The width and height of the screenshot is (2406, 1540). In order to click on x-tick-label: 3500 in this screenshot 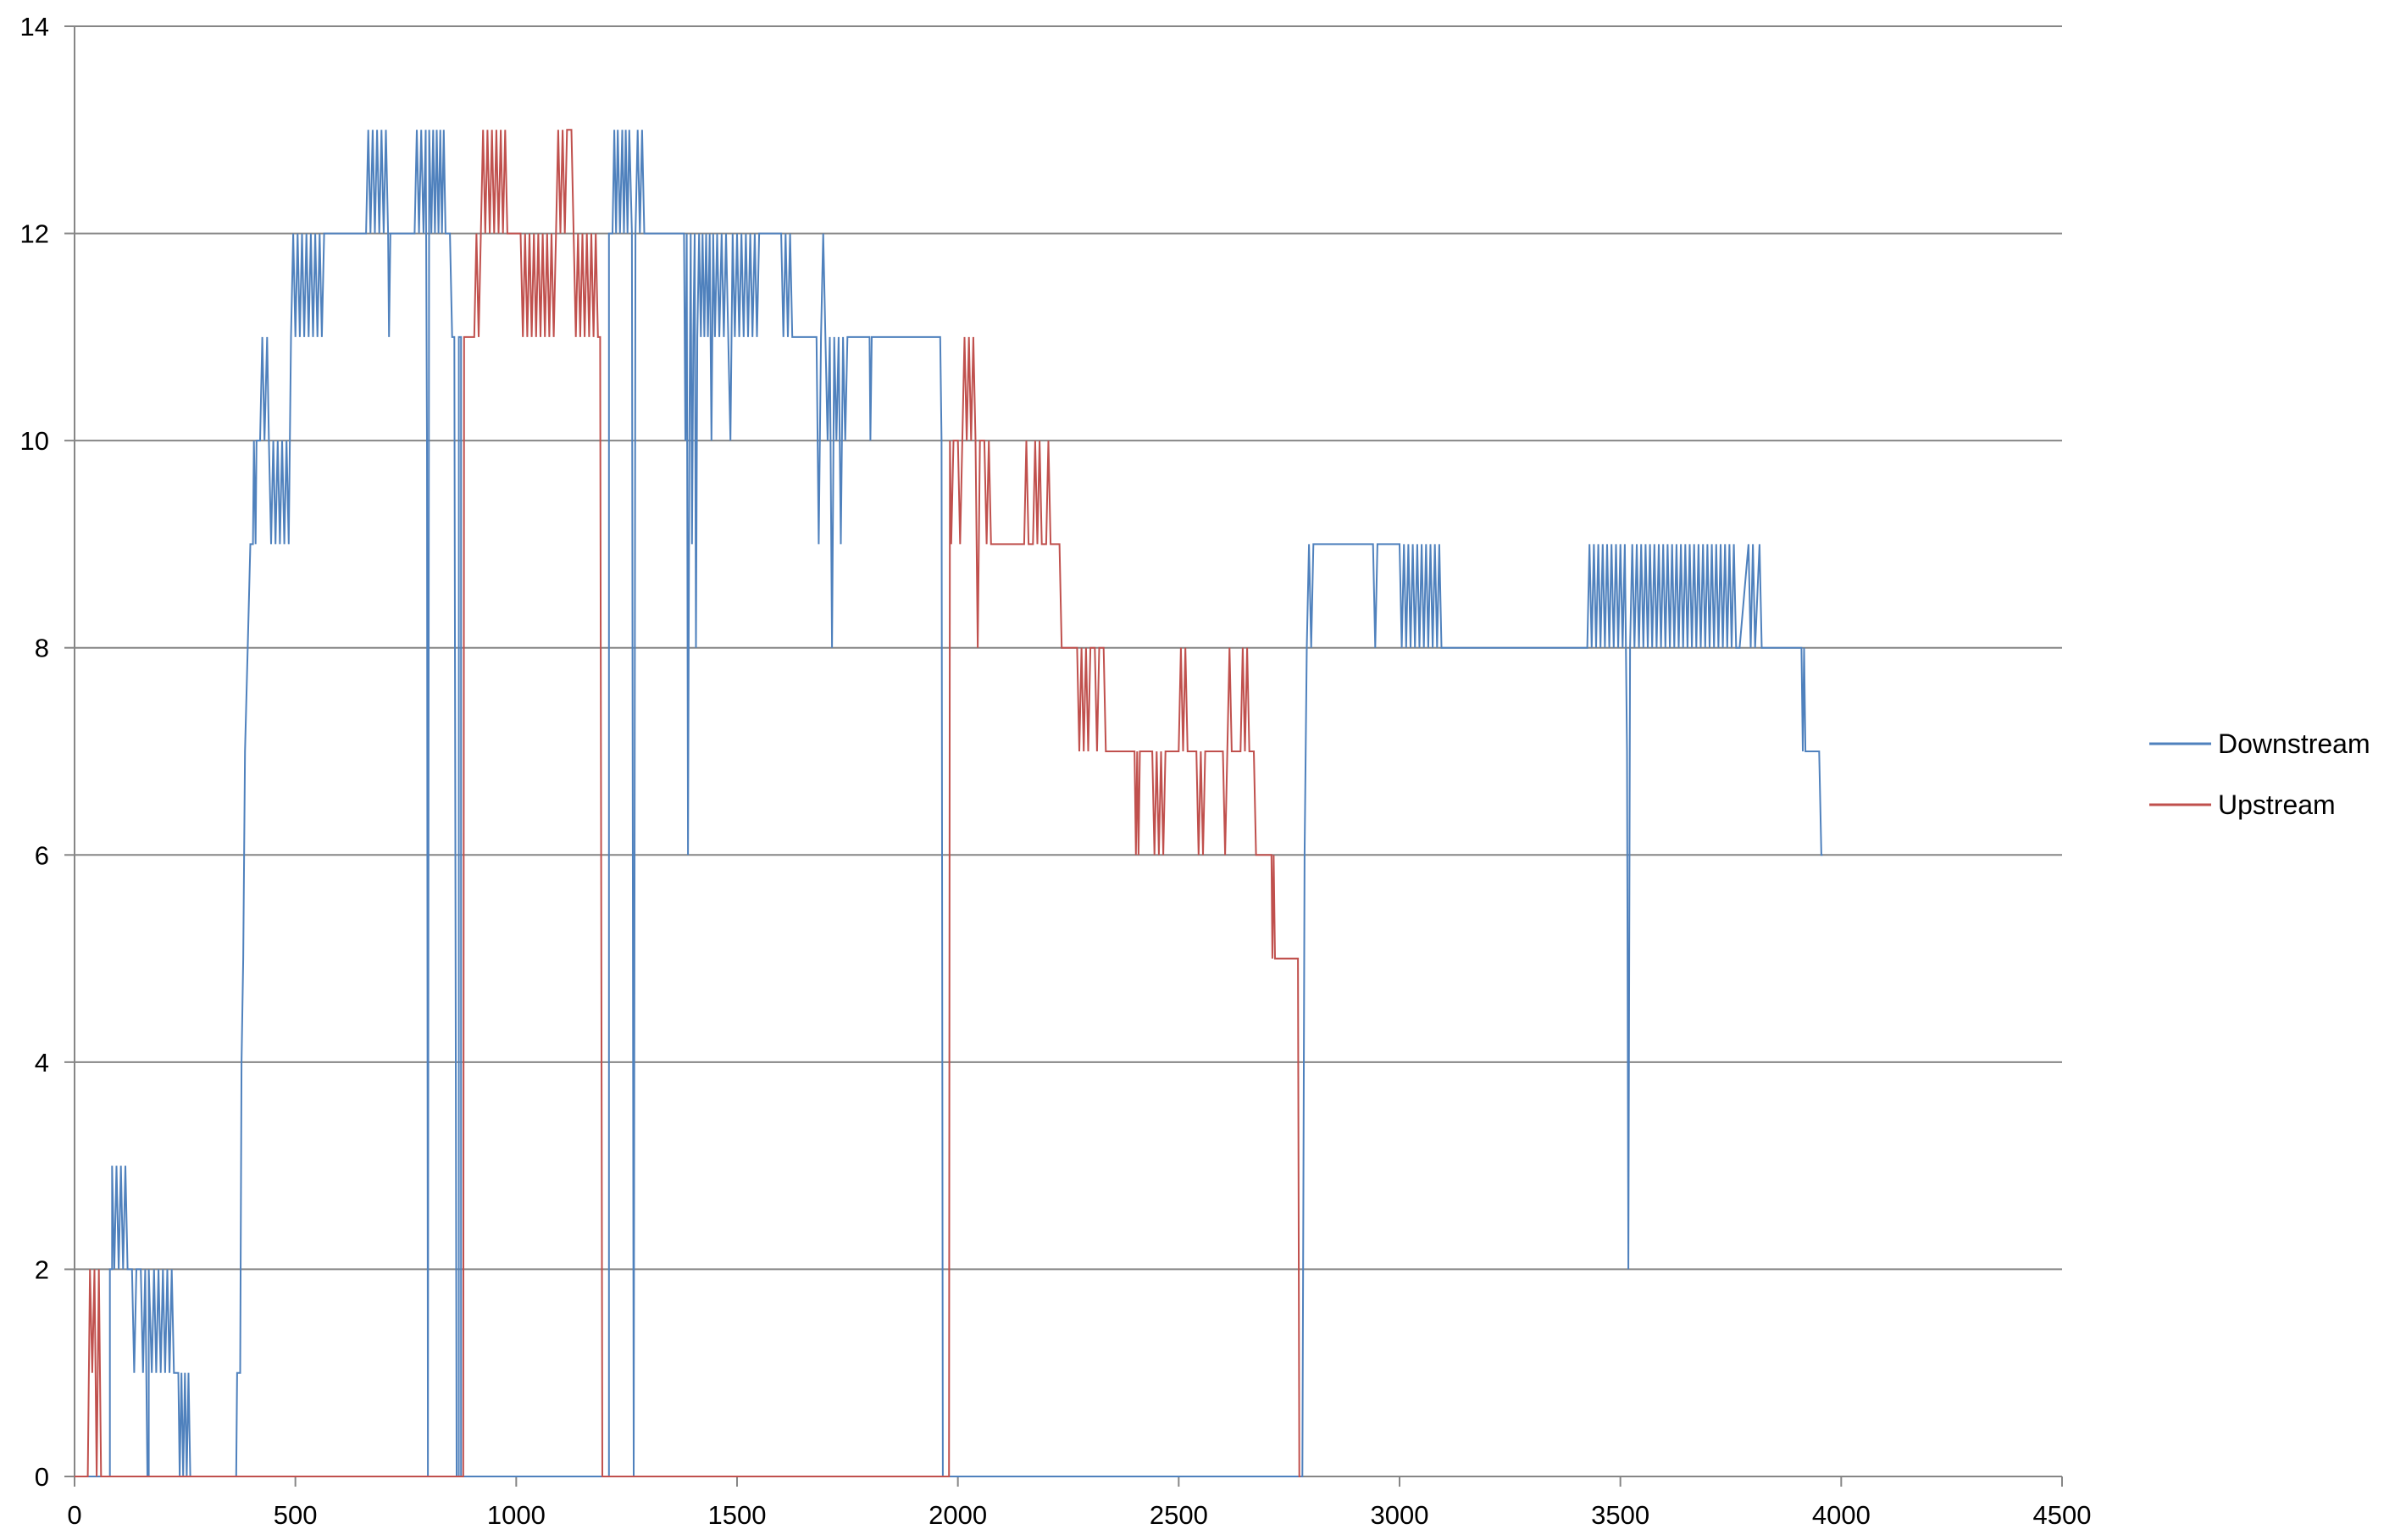, I will do `click(1620, 1515)`.